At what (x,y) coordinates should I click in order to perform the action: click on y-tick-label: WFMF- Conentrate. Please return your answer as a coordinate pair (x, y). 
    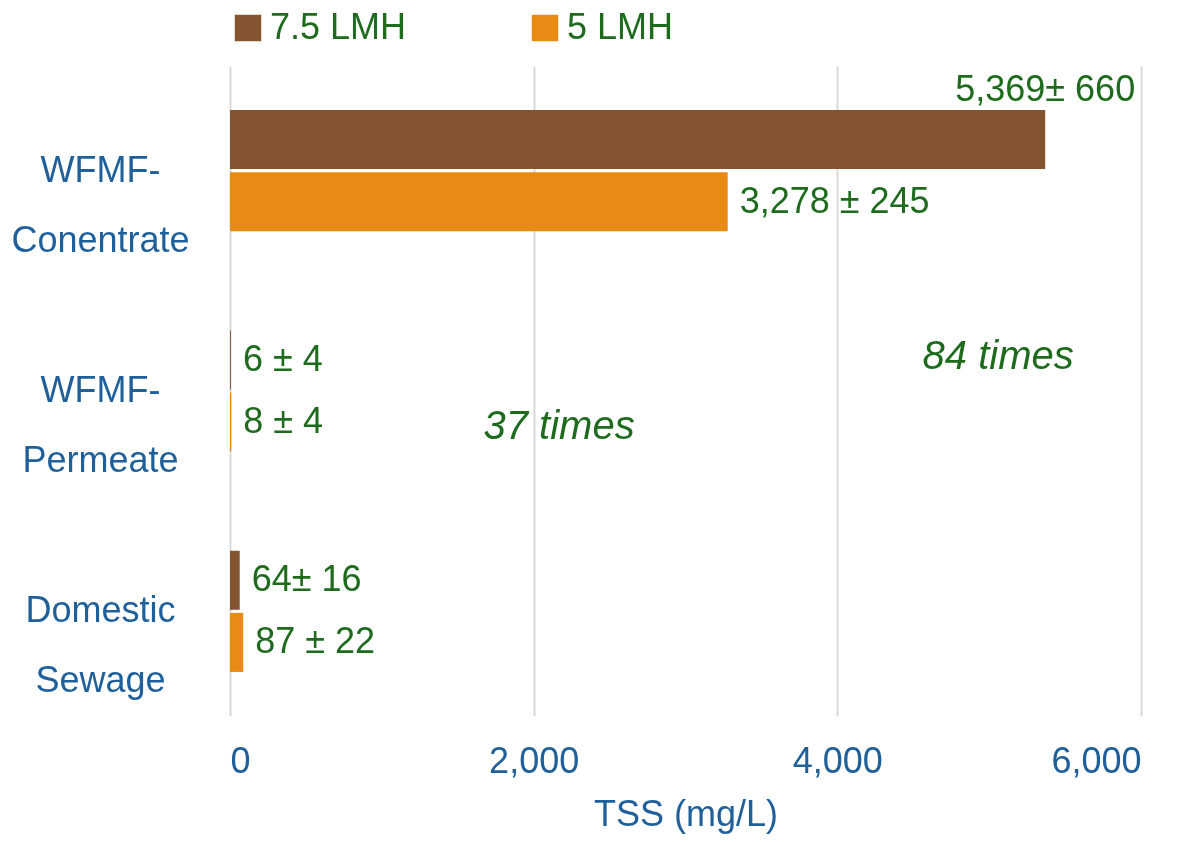
    Looking at the image, I should click on (100, 204).